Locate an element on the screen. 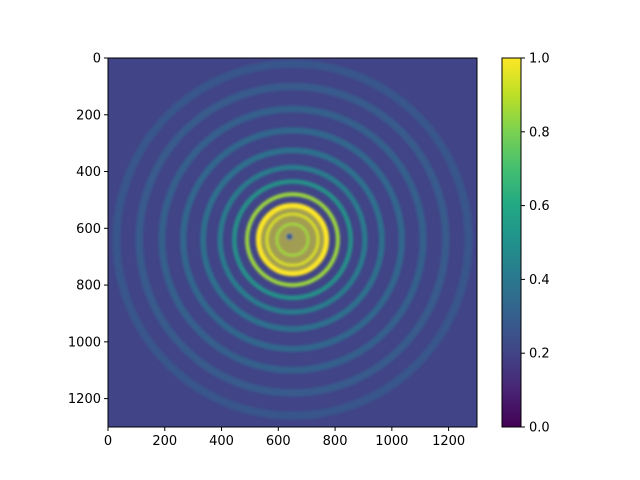 This screenshot has height=480, width=640. center-spot is located at coordinates (289, 237).